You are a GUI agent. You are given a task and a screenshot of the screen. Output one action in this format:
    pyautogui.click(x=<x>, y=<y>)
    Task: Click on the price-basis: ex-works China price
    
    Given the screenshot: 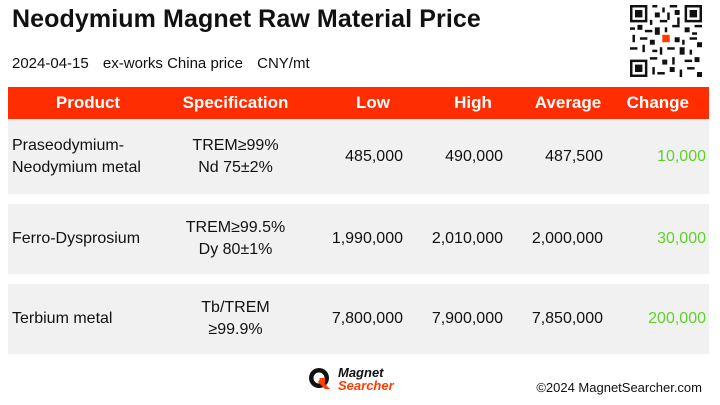 What is the action you would take?
    pyautogui.click(x=172, y=63)
    